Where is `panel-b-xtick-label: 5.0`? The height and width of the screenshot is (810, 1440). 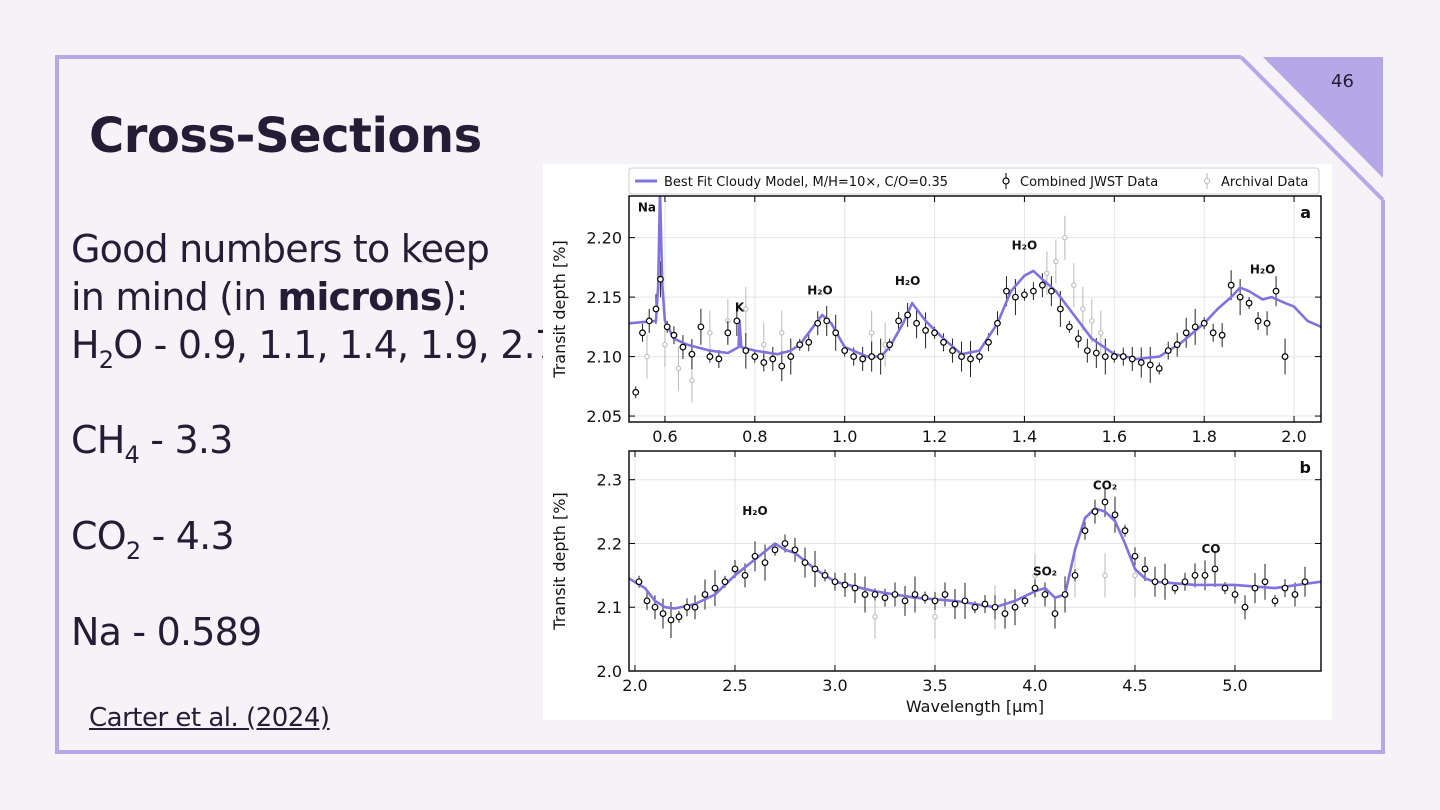 panel-b-xtick-label: 5.0 is located at coordinates (1234, 685).